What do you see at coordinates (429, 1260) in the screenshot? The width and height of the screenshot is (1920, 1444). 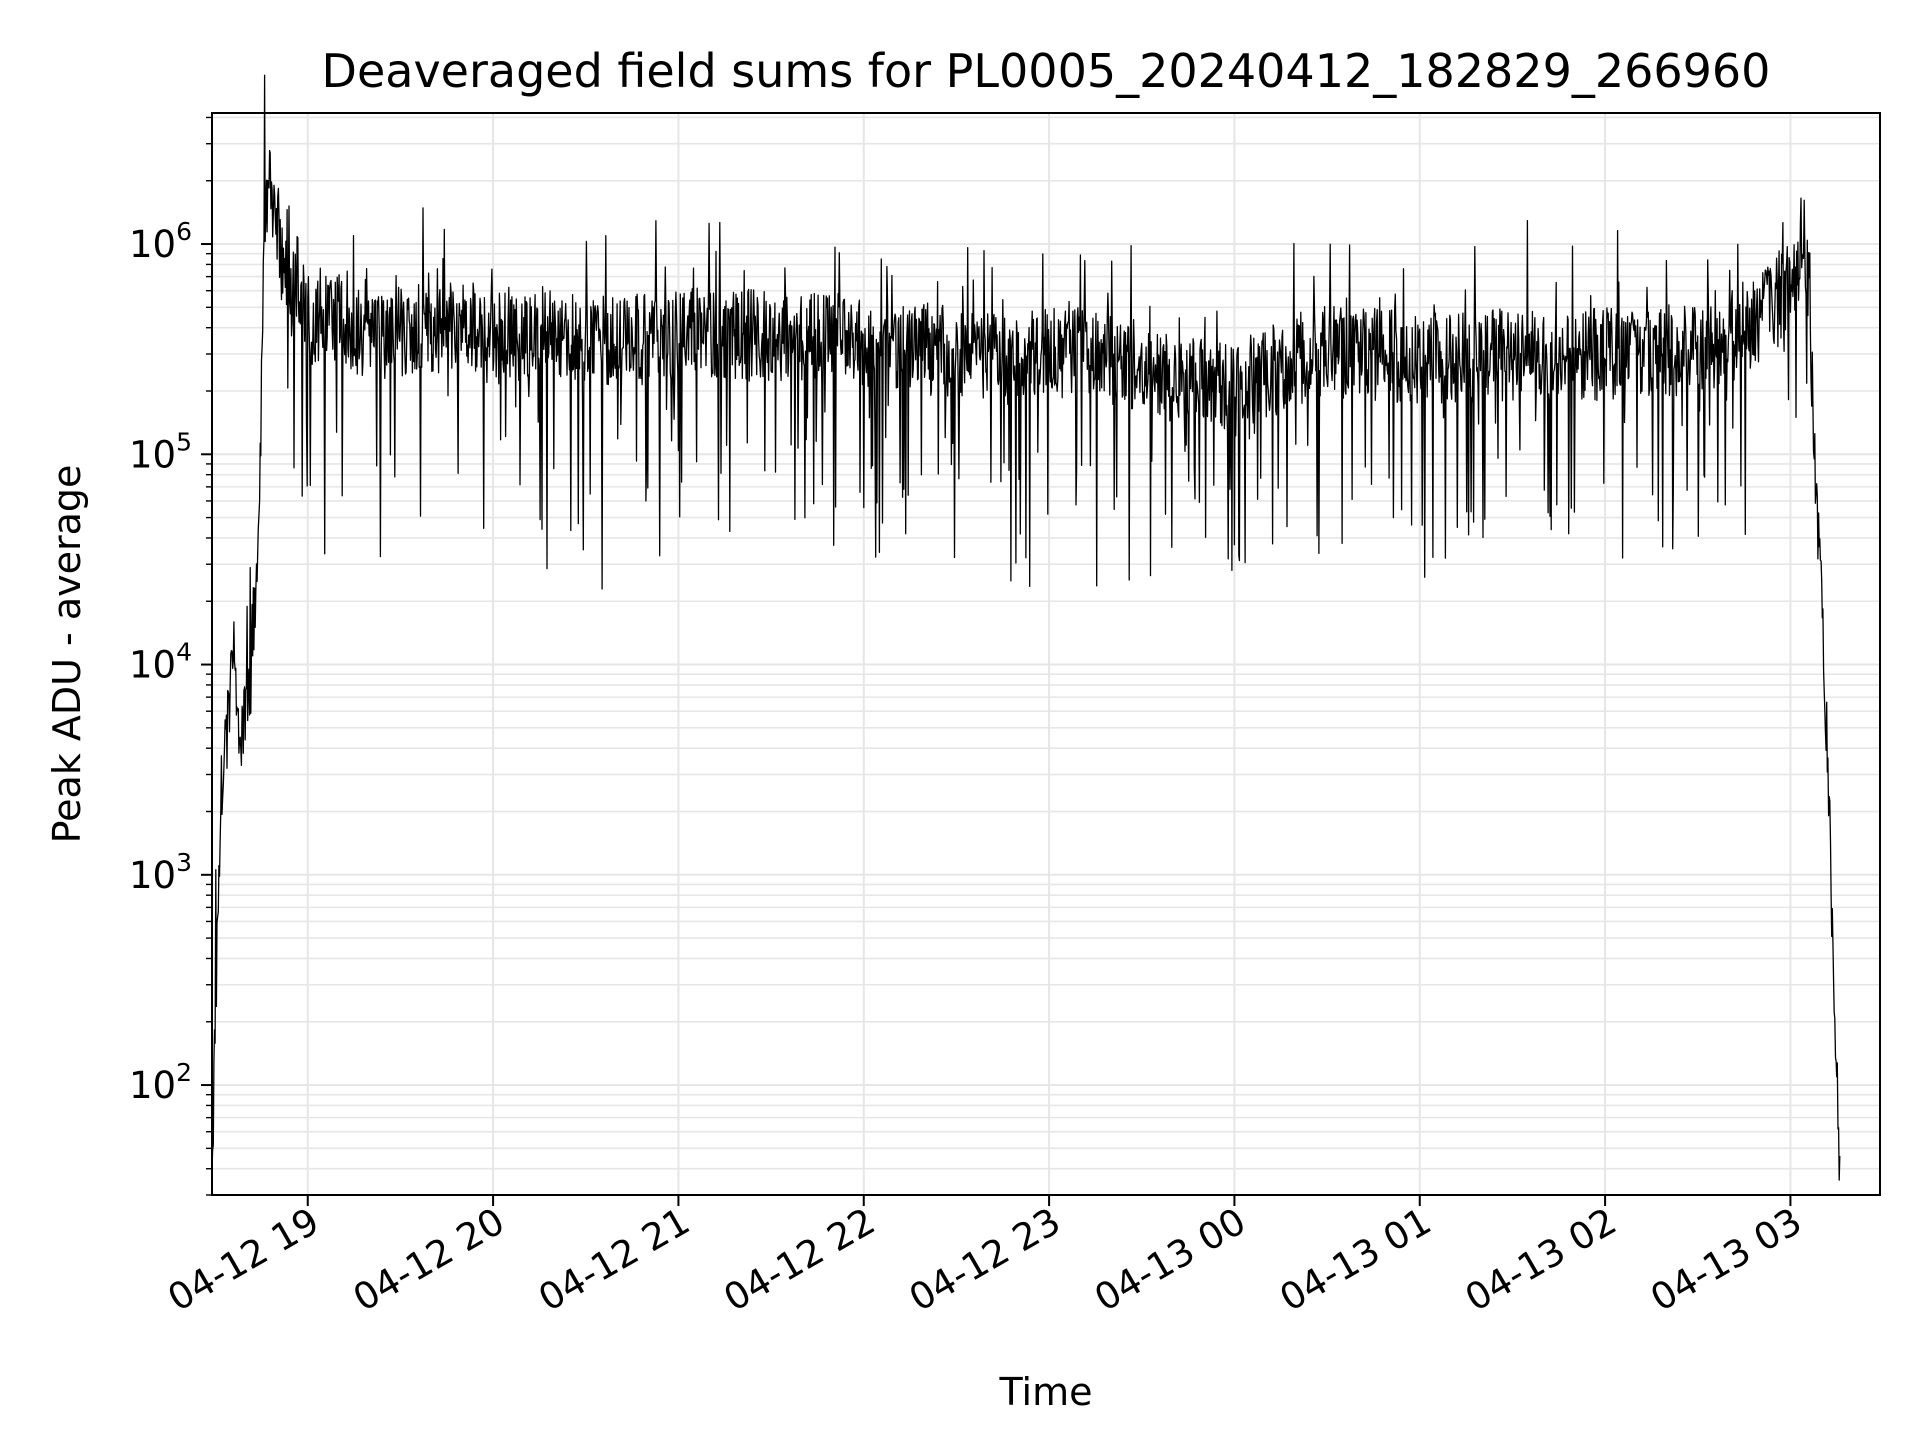 I see `x-tick-label: 04-12 20` at bounding box center [429, 1260].